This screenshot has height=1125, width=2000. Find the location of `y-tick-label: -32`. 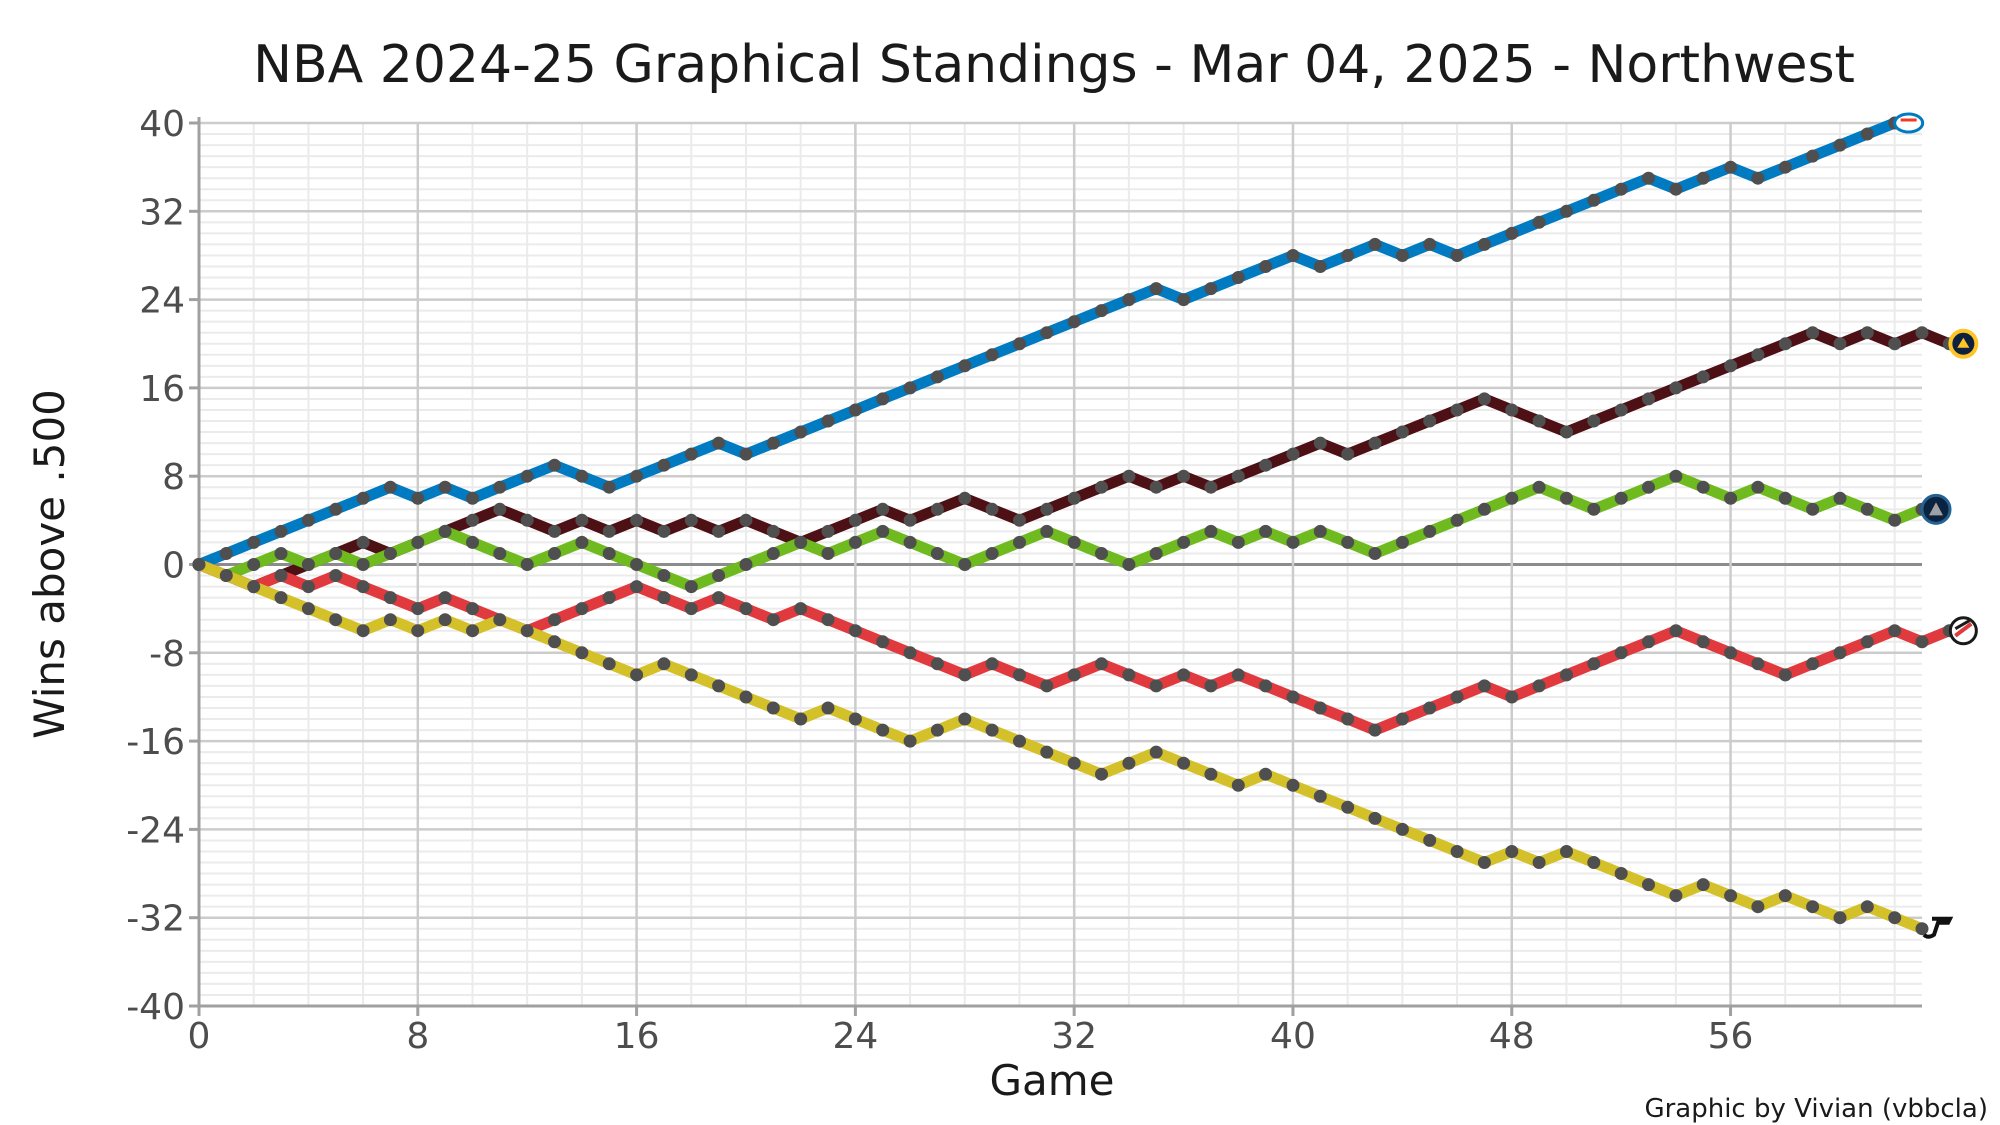

y-tick-label: -32 is located at coordinates (155, 919).